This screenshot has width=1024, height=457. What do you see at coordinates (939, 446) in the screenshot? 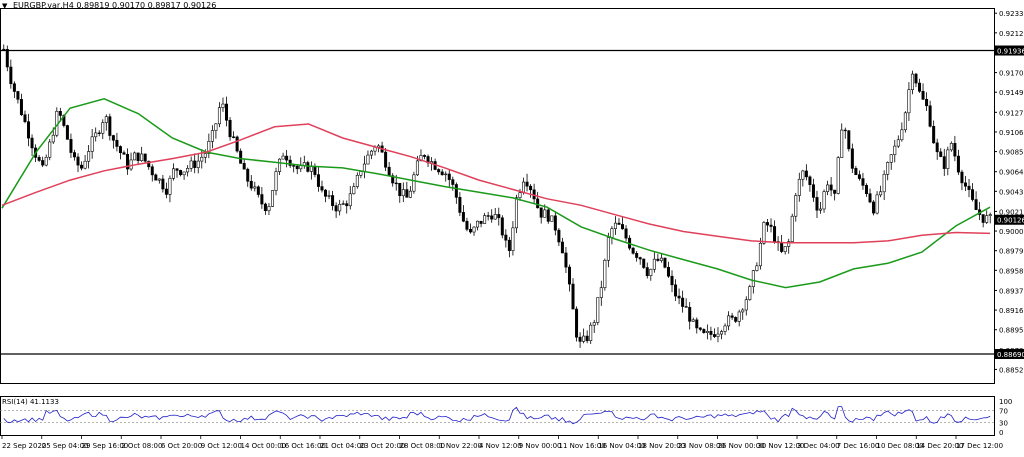
I see `time-tick-label: 14 Dec 20:00` at bounding box center [939, 446].